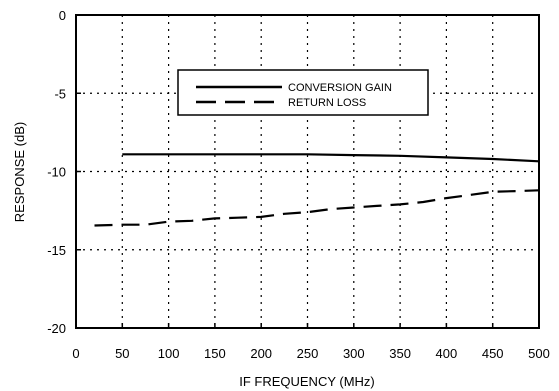 The image size is (559, 391). I want to click on legend-label-return-loss: RETURN LOSS, so click(327, 103).